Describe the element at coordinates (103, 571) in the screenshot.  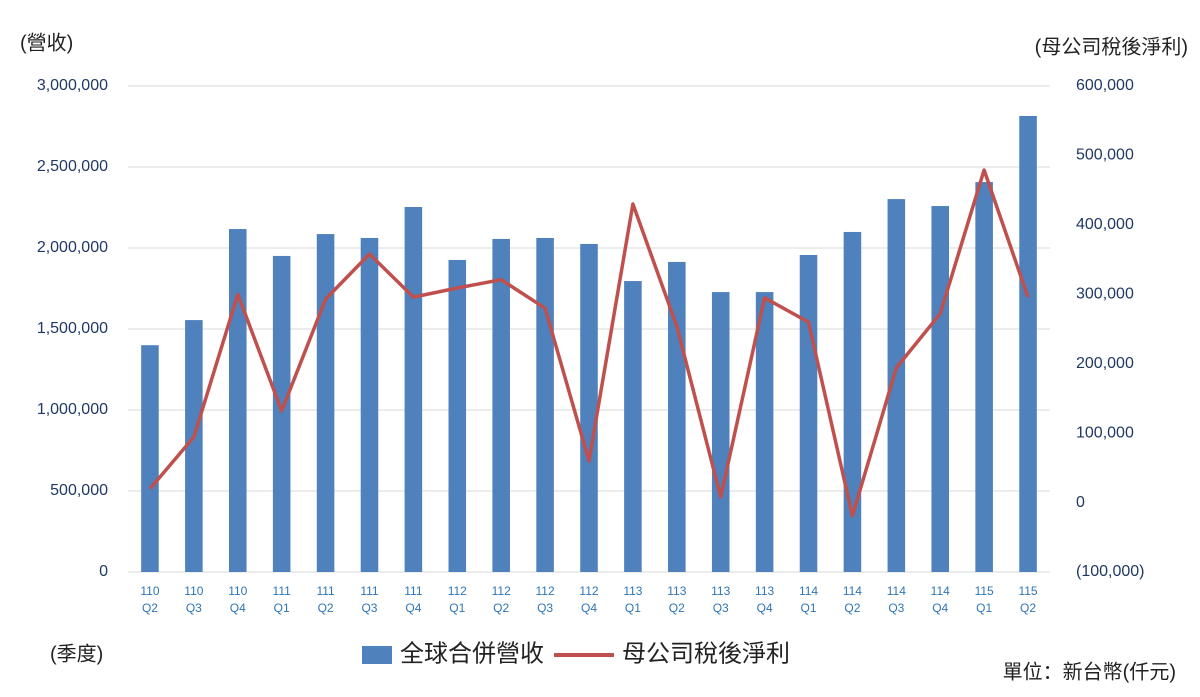
I see `y-tick-label: 0` at that location.